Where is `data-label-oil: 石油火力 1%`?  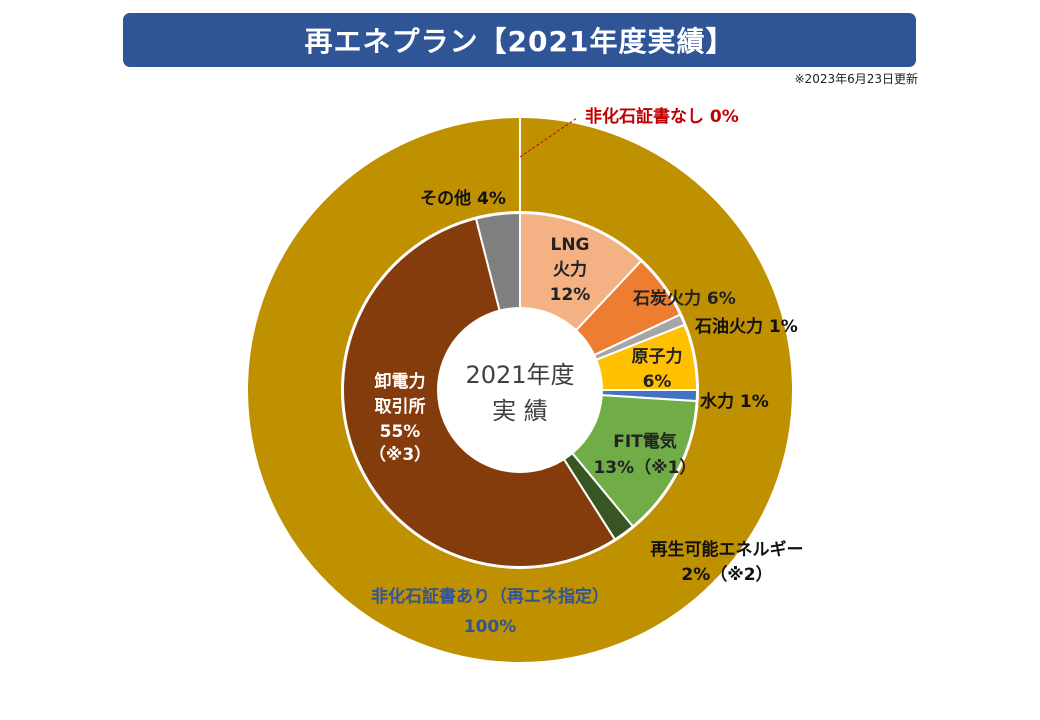 data-label-oil: 石油火力 1% is located at coordinates (746, 326).